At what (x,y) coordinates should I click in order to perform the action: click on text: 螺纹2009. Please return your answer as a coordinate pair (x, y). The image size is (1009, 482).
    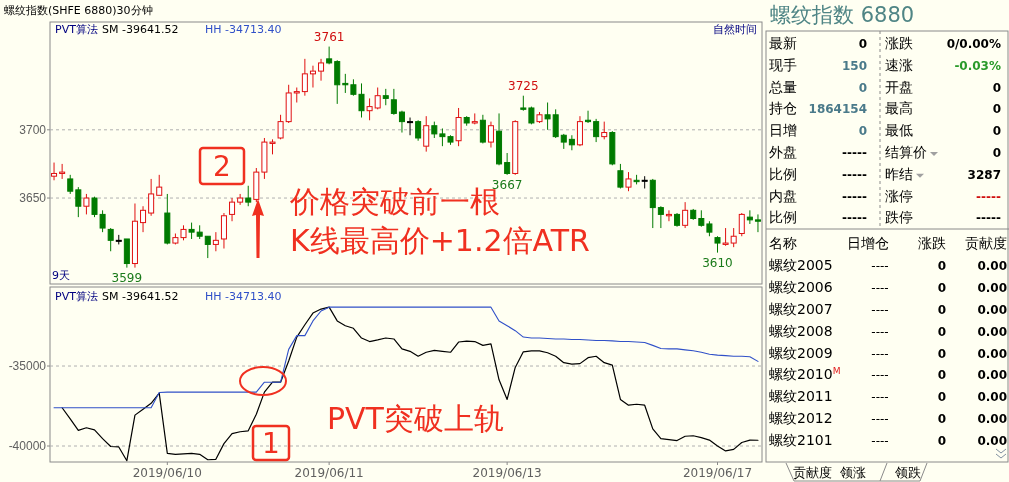
    Looking at the image, I should click on (801, 352).